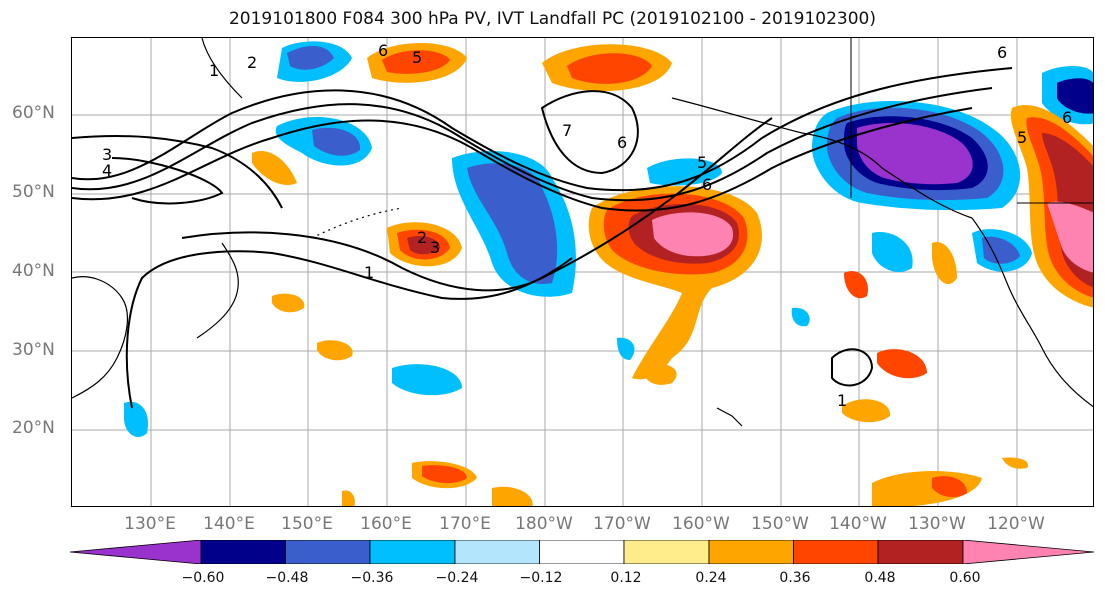 This screenshot has height=601, width=1105. What do you see at coordinates (1075, 96) in the screenshot?
I see `neg-blob-ne-core` at bounding box center [1075, 96].